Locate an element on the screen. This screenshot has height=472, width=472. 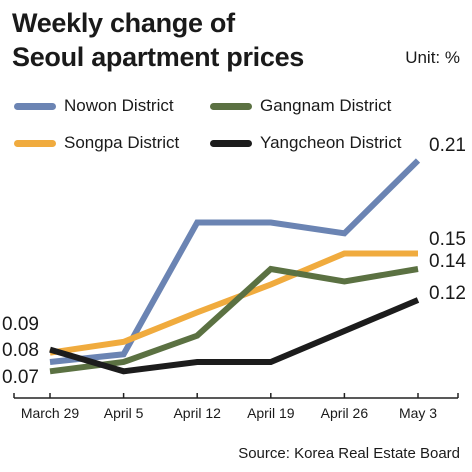
legend-item-gangnam: Gangnam District is located at coordinates (300, 106).